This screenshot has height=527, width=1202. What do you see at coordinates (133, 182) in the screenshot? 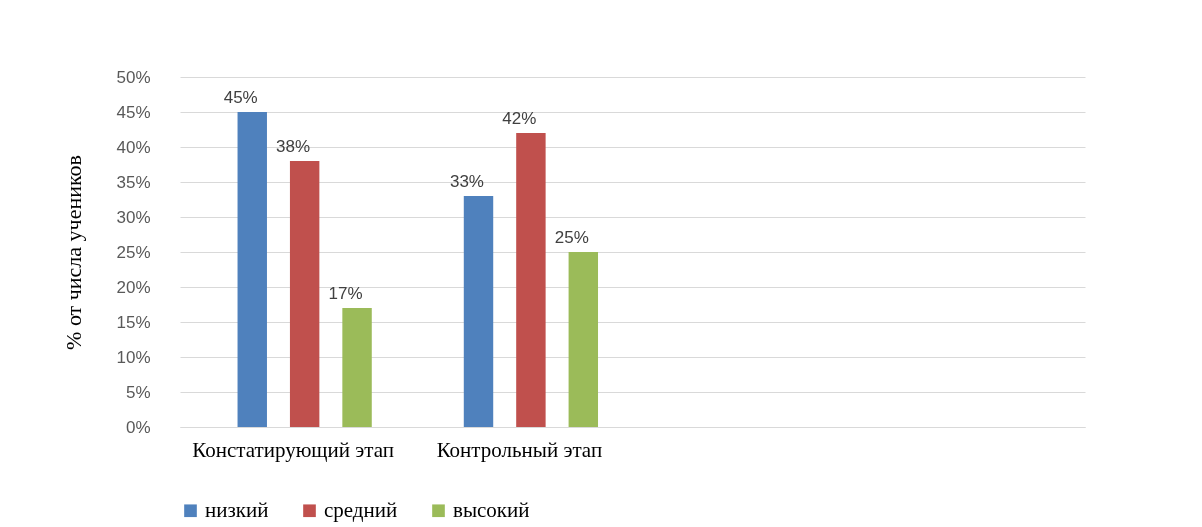
I see `y-tick-label: 35%` at bounding box center [133, 182].